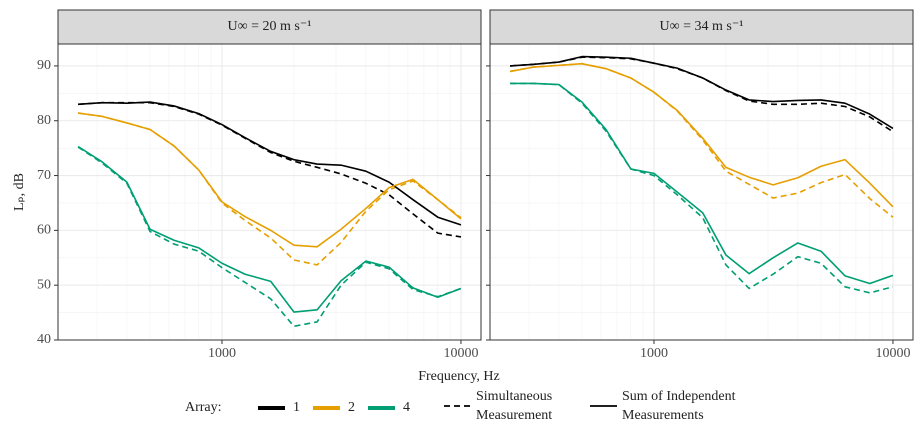 The image size is (919, 431). What do you see at coordinates (44, 65) in the screenshot?
I see `y-tick-label: 90` at bounding box center [44, 65].